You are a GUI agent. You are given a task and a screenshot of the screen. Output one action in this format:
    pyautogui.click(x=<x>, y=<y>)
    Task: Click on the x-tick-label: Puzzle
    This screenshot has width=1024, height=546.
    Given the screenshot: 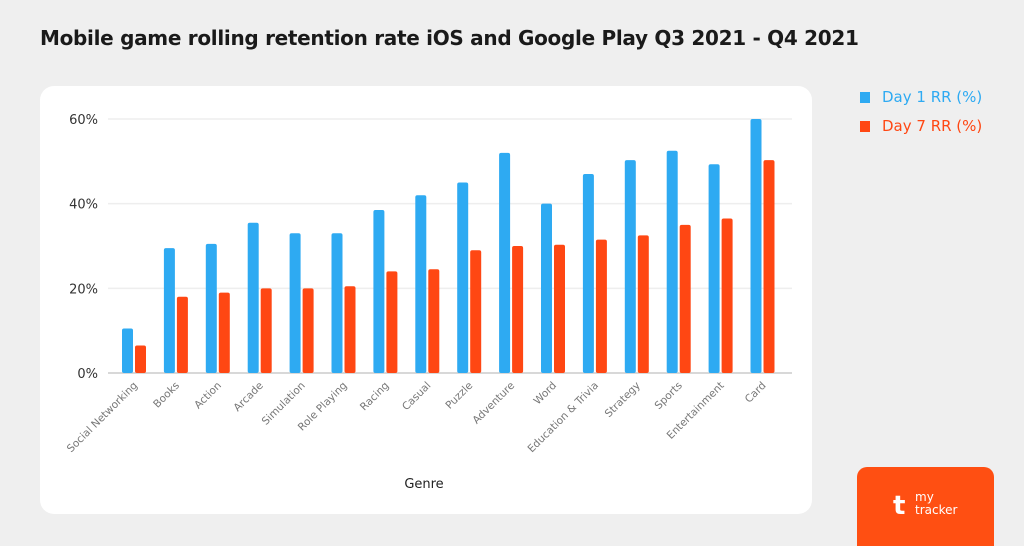 What is the action you would take?
    pyautogui.click(x=459, y=396)
    